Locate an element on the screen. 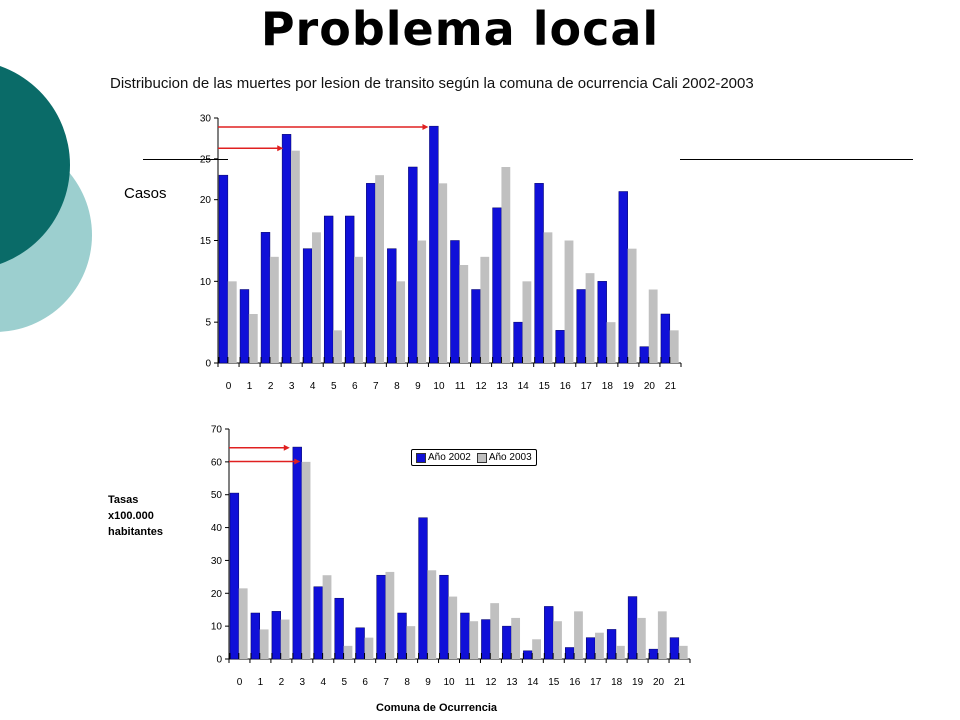 The image size is (960, 720). c1-x-tick-label: 10 is located at coordinates (439, 386).